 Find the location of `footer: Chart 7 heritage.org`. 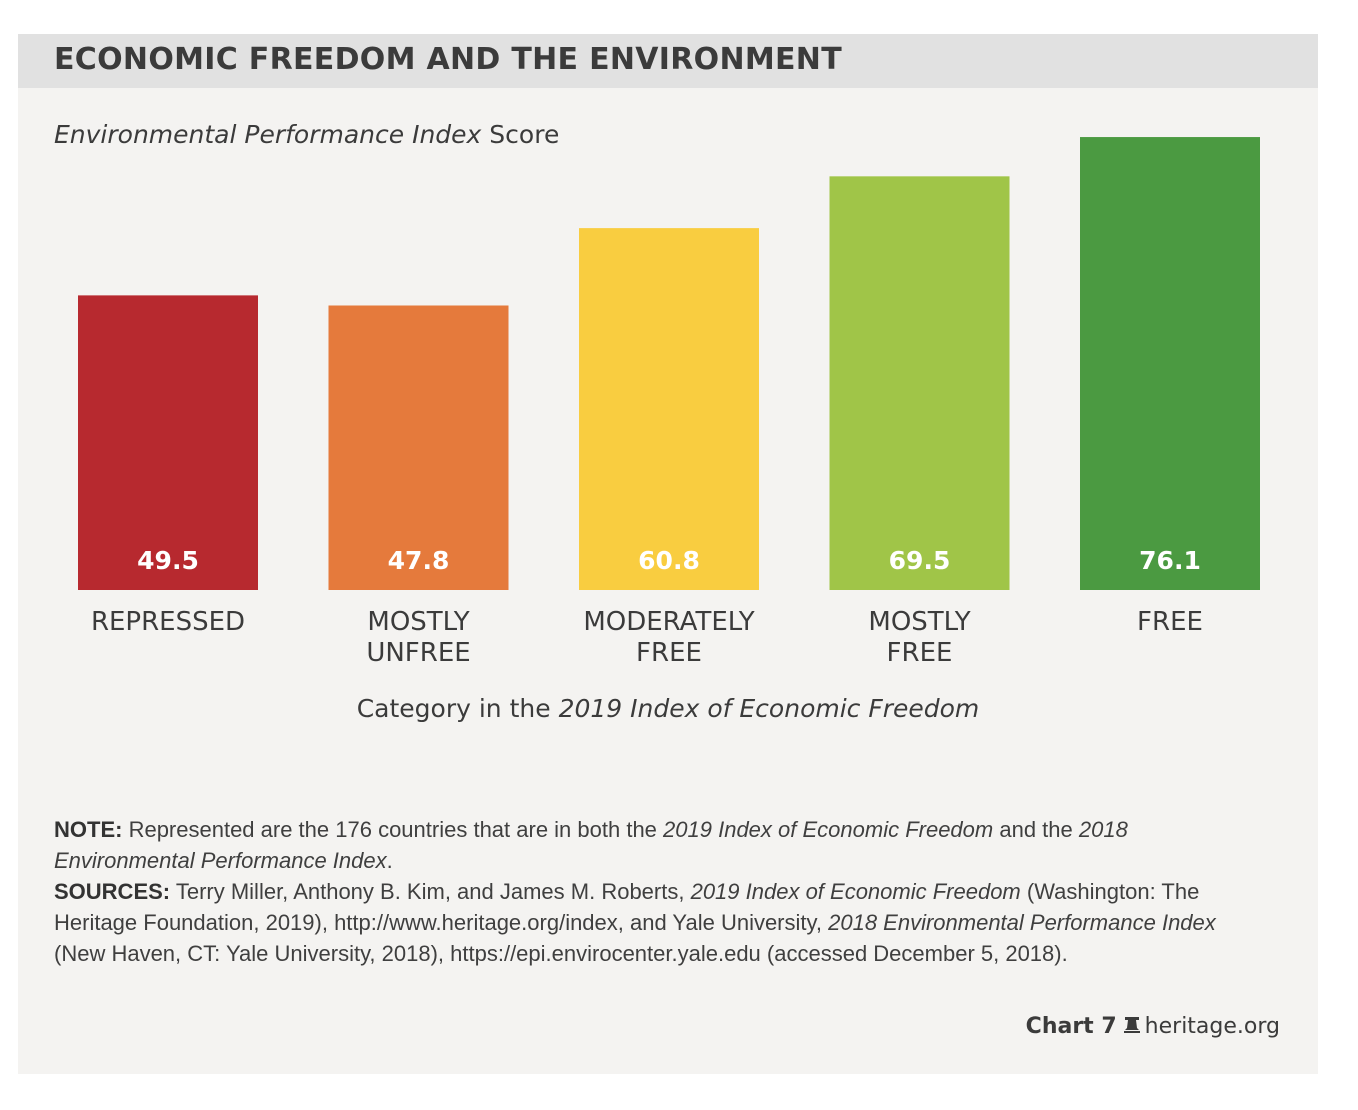

footer: Chart 7 heritage.org is located at coordinates (1153, 1026).